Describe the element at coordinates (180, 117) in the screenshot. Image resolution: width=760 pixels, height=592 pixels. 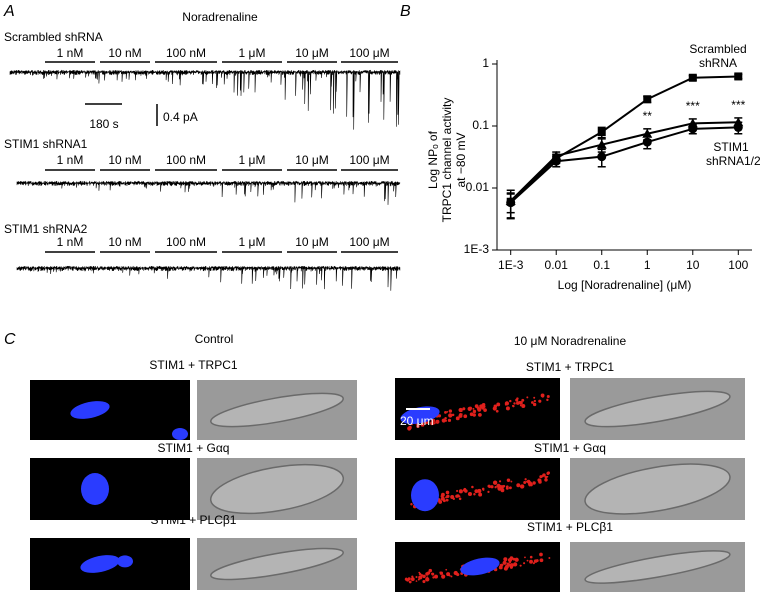
I see `current-scale-label: 0.4 pA` at that location.